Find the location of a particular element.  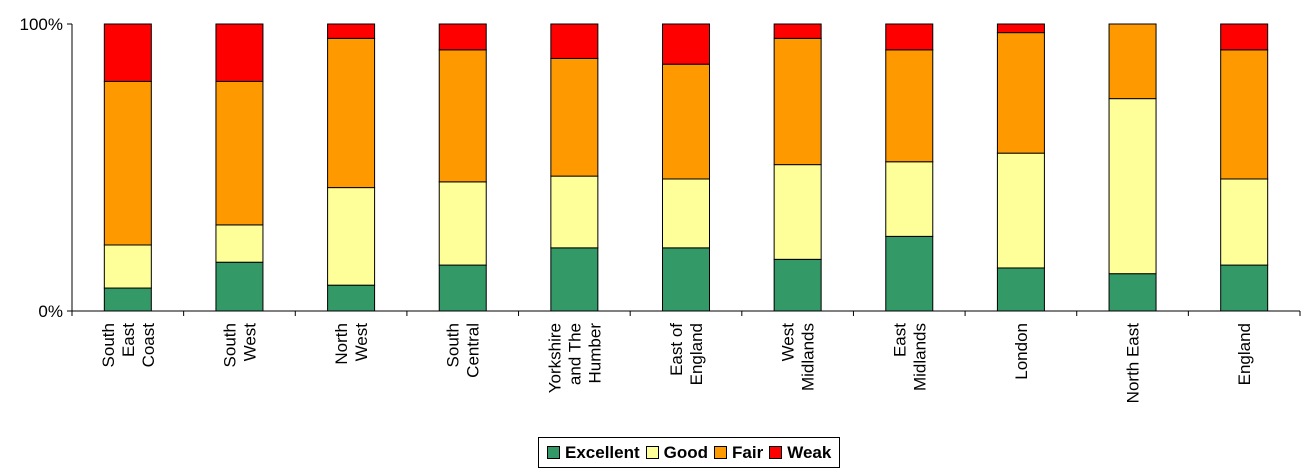

legend-item-weak: Weak is located at coordinates (800, 453).